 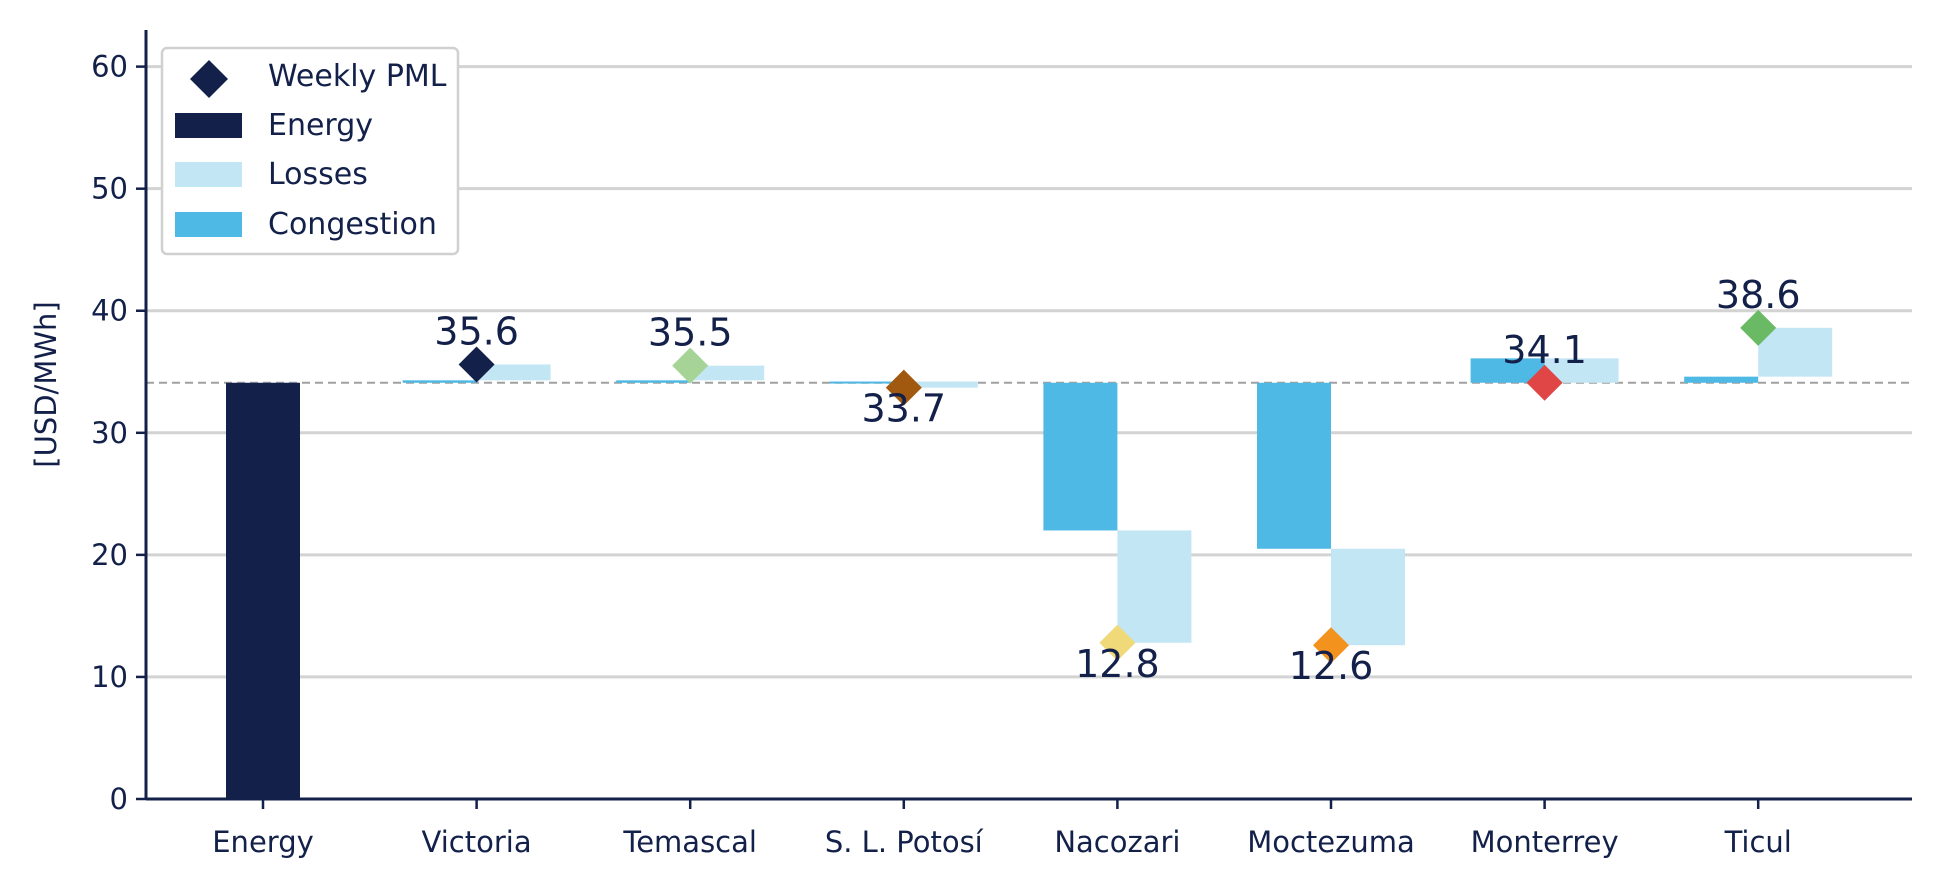 I want to click on y-axis-title: [USD/MWh], so click(x=46, y=384).